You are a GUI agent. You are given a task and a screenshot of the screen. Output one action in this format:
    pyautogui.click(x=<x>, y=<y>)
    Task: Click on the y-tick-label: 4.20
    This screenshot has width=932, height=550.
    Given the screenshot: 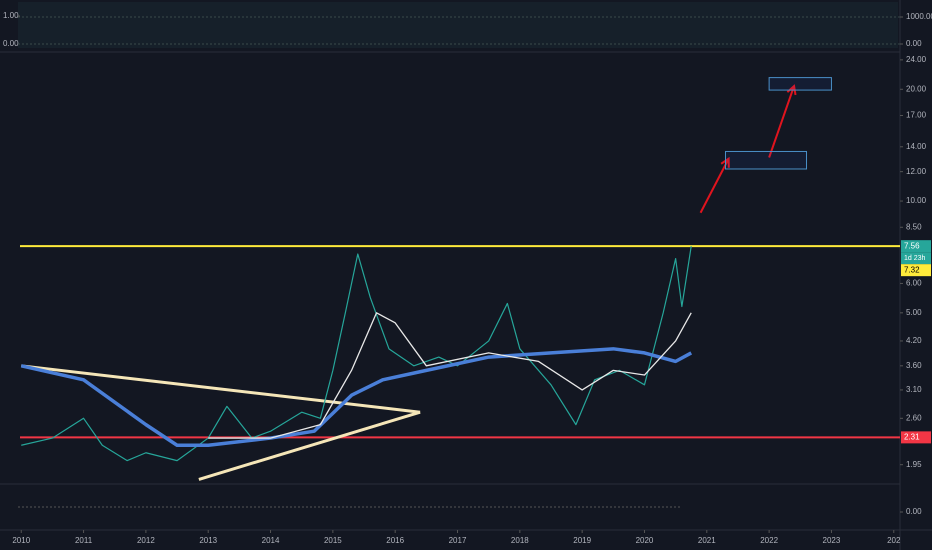 What is the action you would take?
    pyautogui.click(x=914, y=340)
    